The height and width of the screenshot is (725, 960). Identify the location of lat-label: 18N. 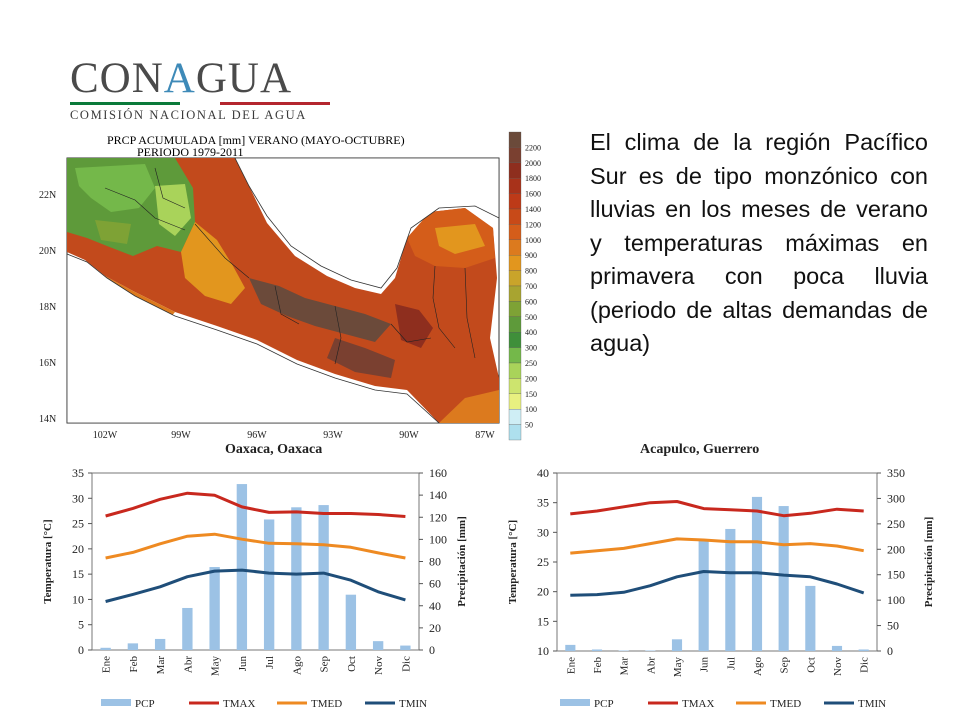
(47, 307).